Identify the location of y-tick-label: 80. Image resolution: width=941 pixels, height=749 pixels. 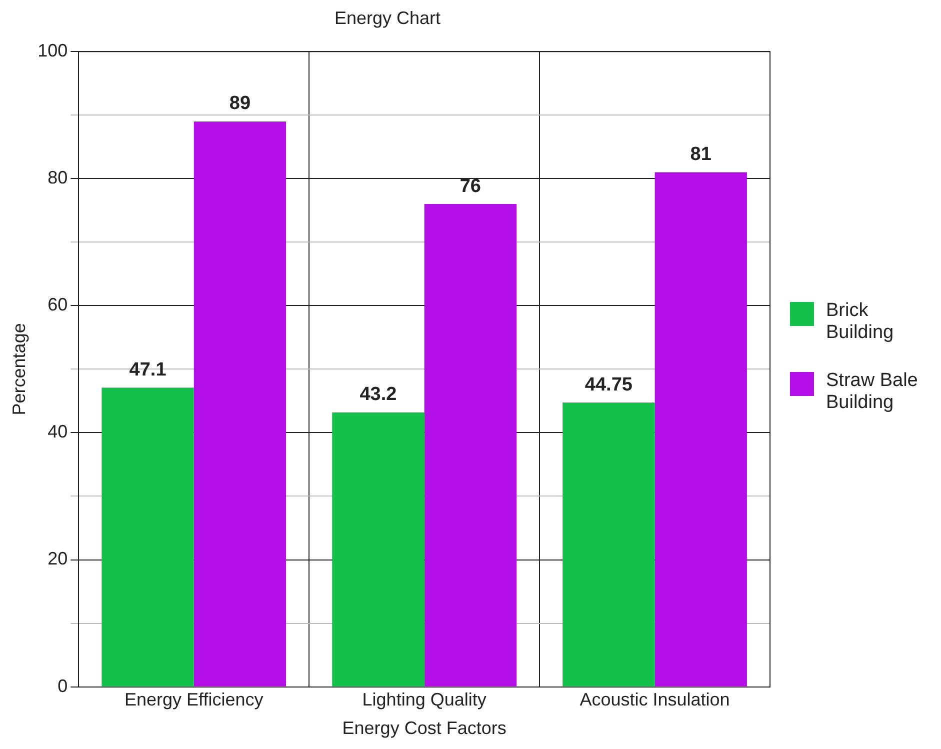
(58, 178).